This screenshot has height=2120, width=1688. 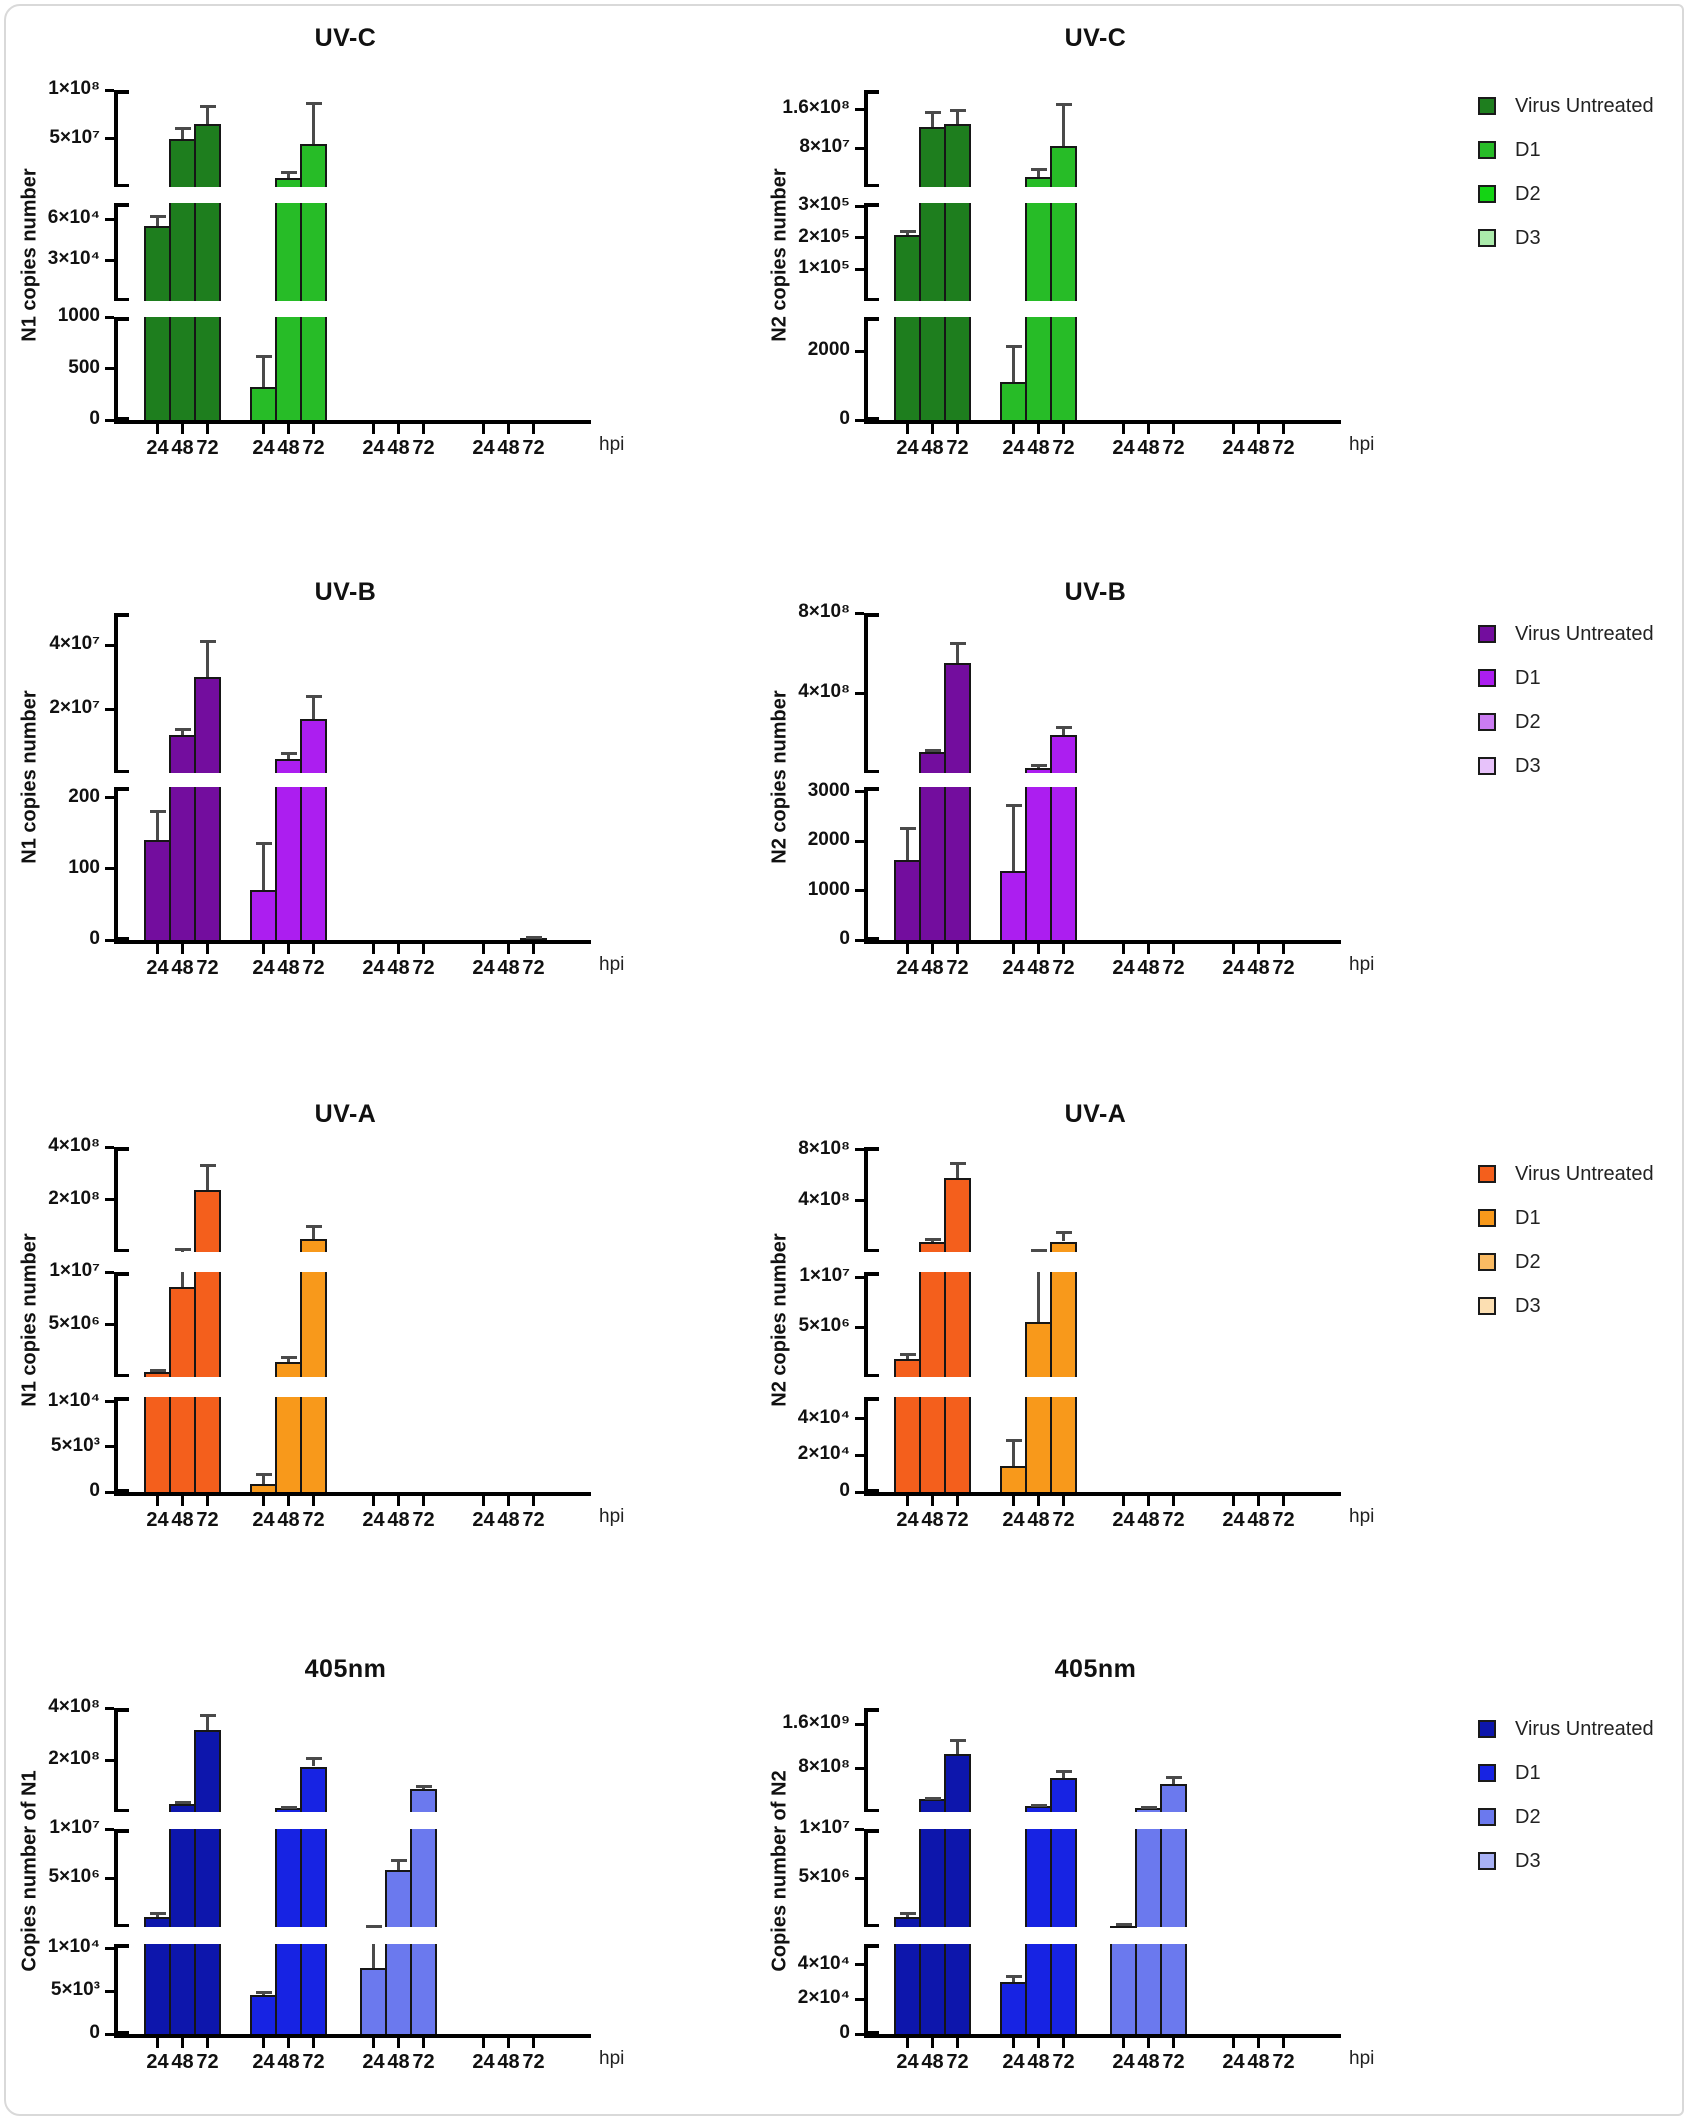 I want to click on y-tick-label: 4×10⁴, so click(x=823, y=1417).